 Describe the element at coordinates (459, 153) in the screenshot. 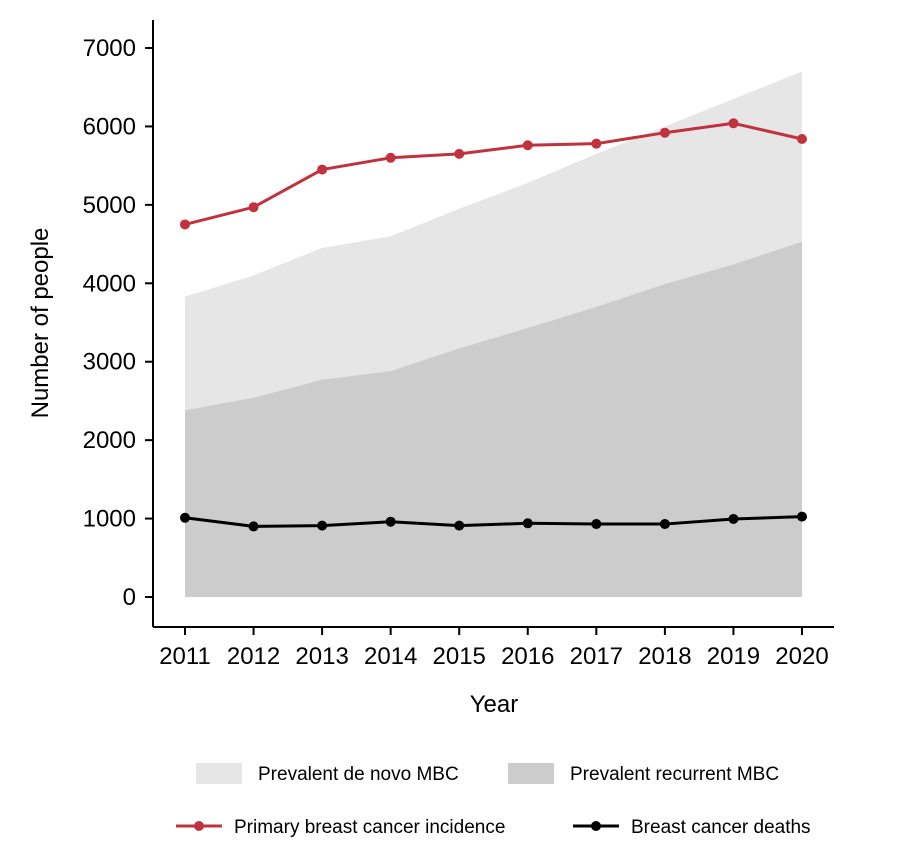

I see `point-series-1-2015` at that location.